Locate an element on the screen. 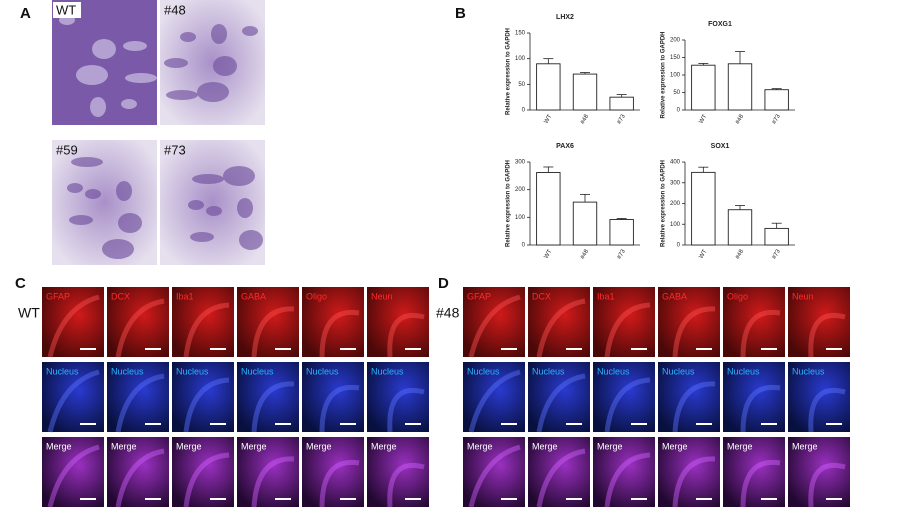 The height and width of the screenshot is (518, 903). chart-title: LHX2 is located at coordinates (565, 17).